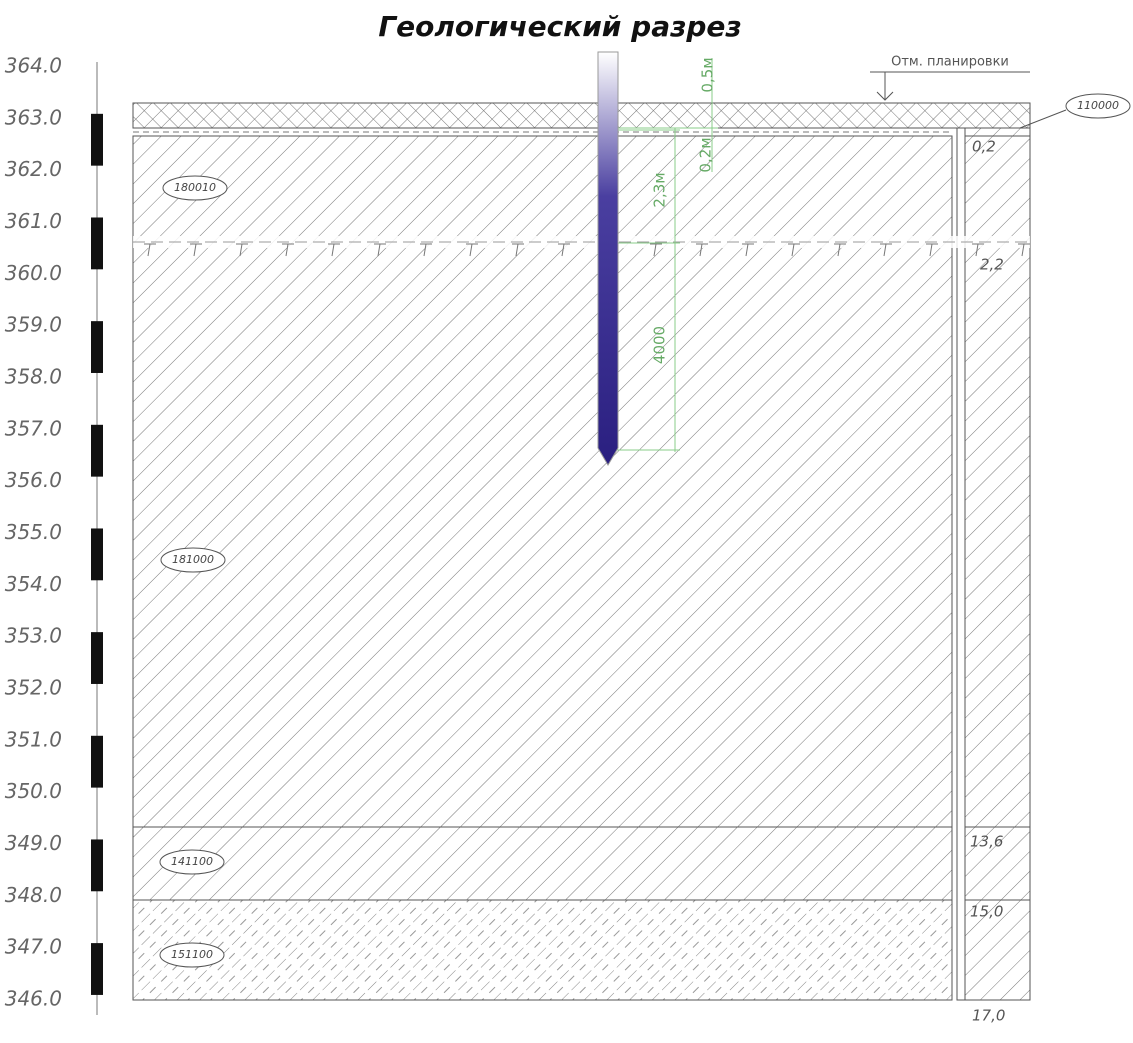 The height and width of the screenshot is (1043, 1133). Describe the element at coordinates (581, 115) in the screenshot. I see `fill-layer` at that location.